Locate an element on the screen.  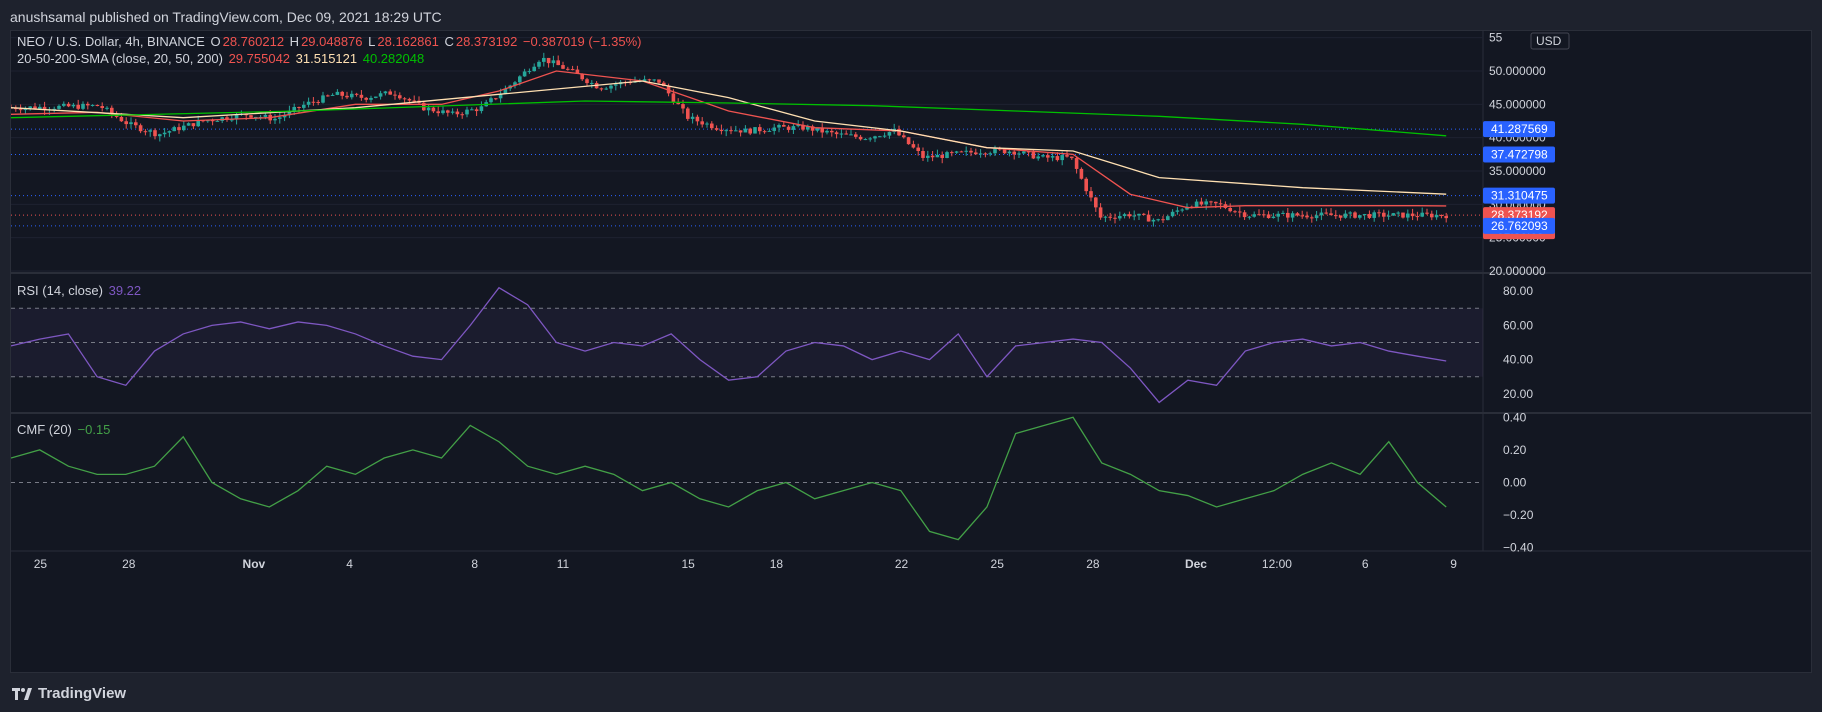
price-badge-41: 41.287569 is located at coordinates (1519, 129).